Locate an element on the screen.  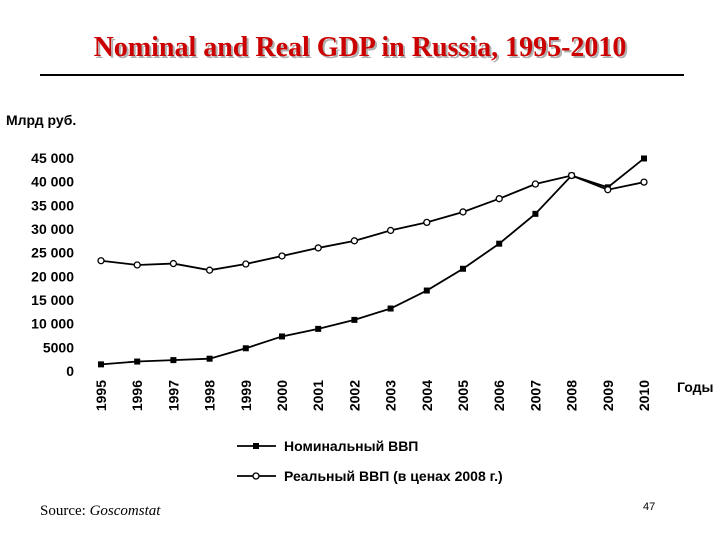
source-name: Goscomstat is located at coordinates (125, 511).